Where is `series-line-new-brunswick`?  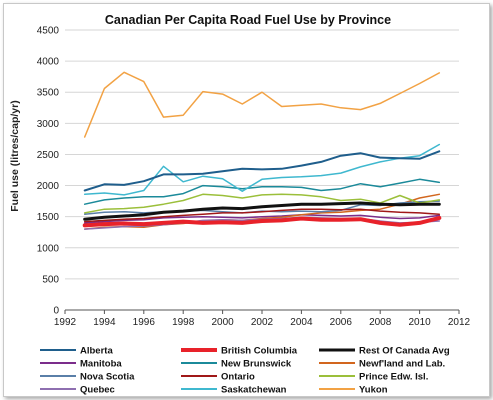 series-line-new-brunswick is located at coordinates (262, 191).